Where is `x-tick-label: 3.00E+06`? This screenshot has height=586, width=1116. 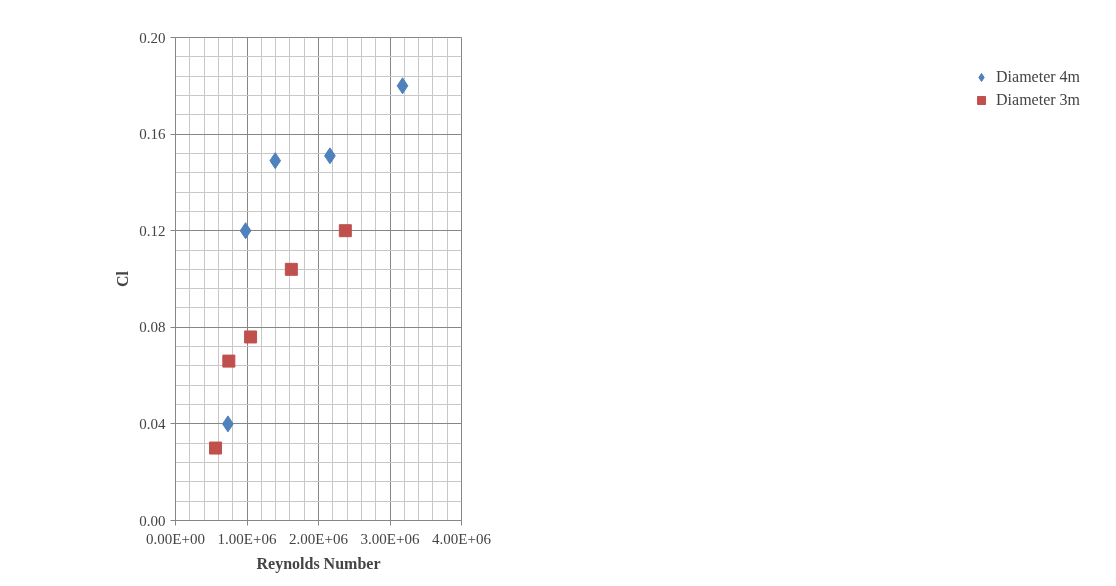 x-tick-label: 3.00E+06 is located at coordinates (390, 538).